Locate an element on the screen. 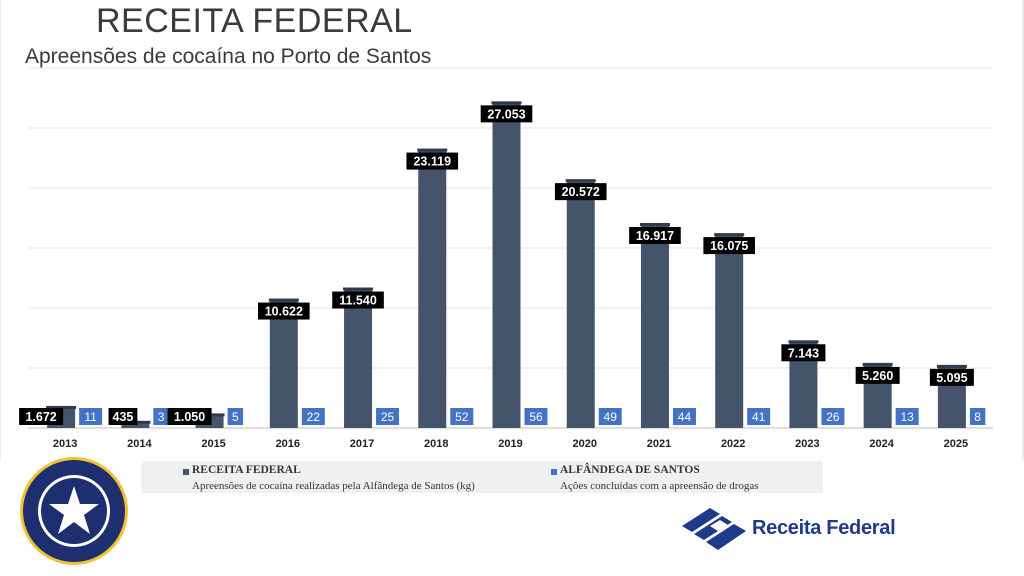  value-label: 10.622 is located at coordinates (284, 312).